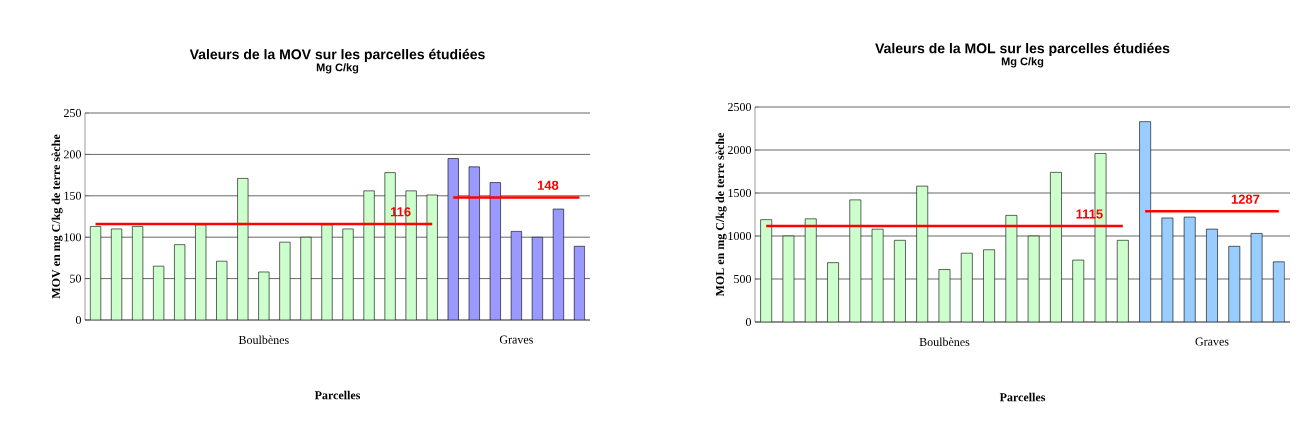  What do you see at coordinates (73, 113) in the screenshot?
I see `y-tick-label: 250` at bounding box center [73, 113].